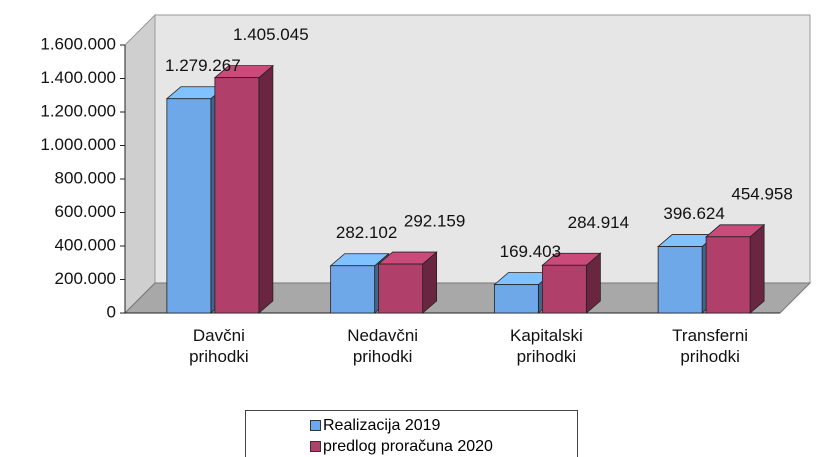  Describe the element at coordinates (761, 193) in the screenshot. I see `data-label: 454.958` at that location.